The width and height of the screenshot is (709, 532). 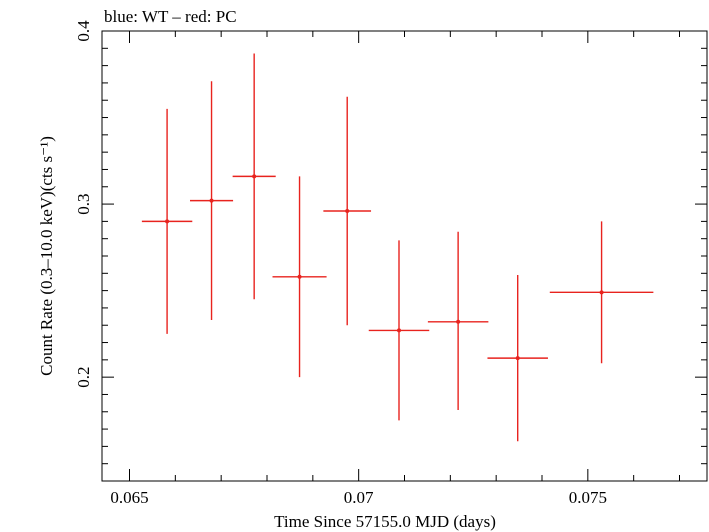 I want to click on x-axis-label: Time Since 57155.0 MJD (days), so click(x=385, y=521).